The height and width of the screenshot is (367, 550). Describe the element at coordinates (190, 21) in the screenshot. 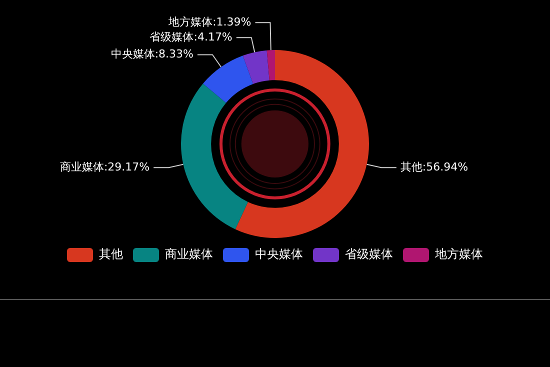

I see `slice-label: 地方媒体` at that location.